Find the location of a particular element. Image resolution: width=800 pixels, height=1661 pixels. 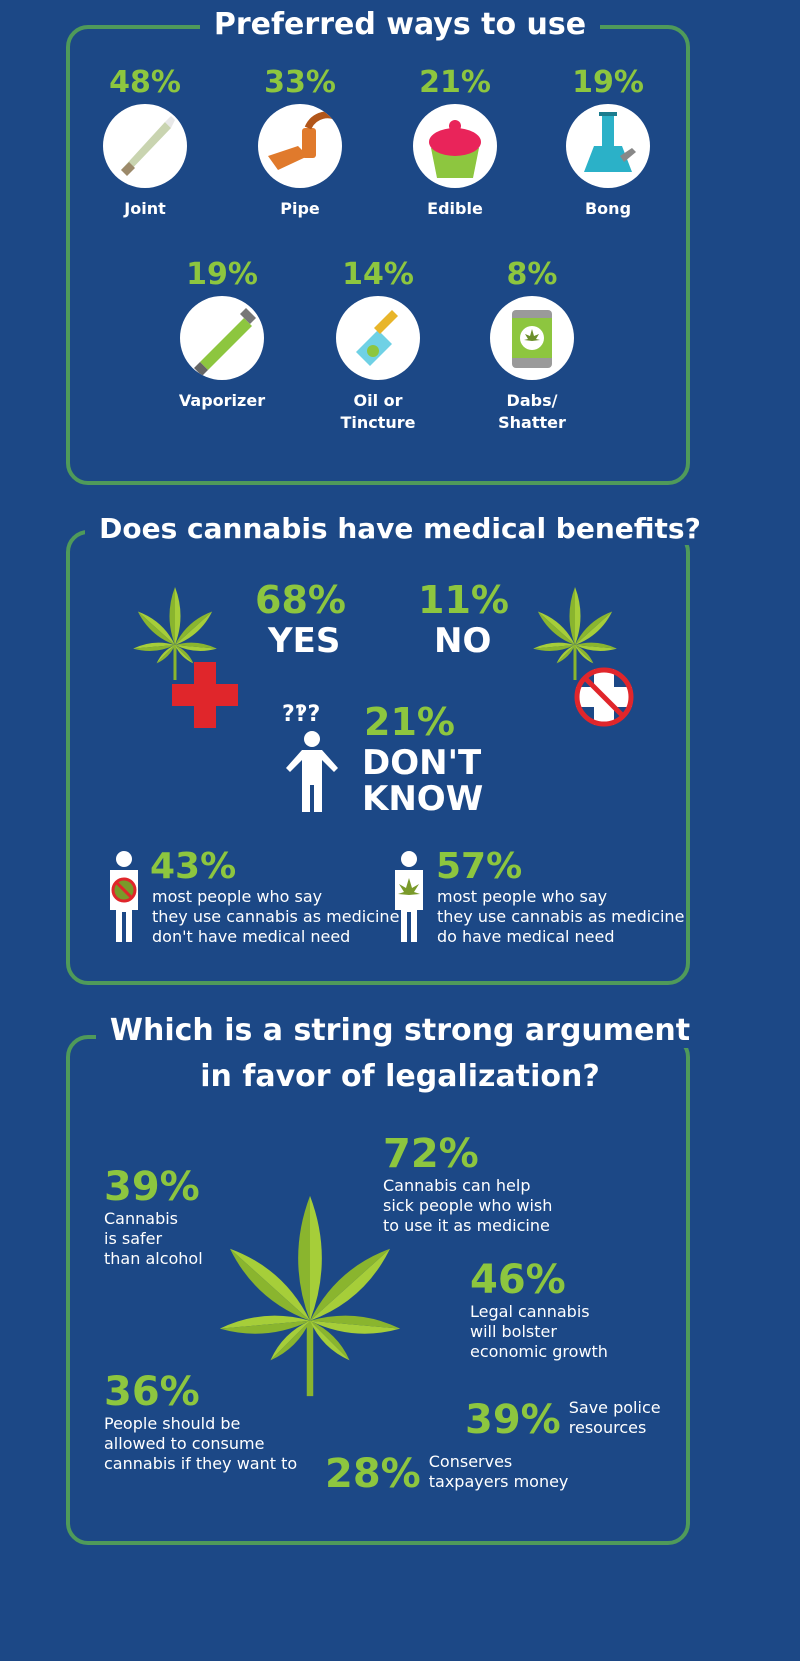

usage-item-oilor: 14% Oil or Tincture is located at coordinates (378, 345).